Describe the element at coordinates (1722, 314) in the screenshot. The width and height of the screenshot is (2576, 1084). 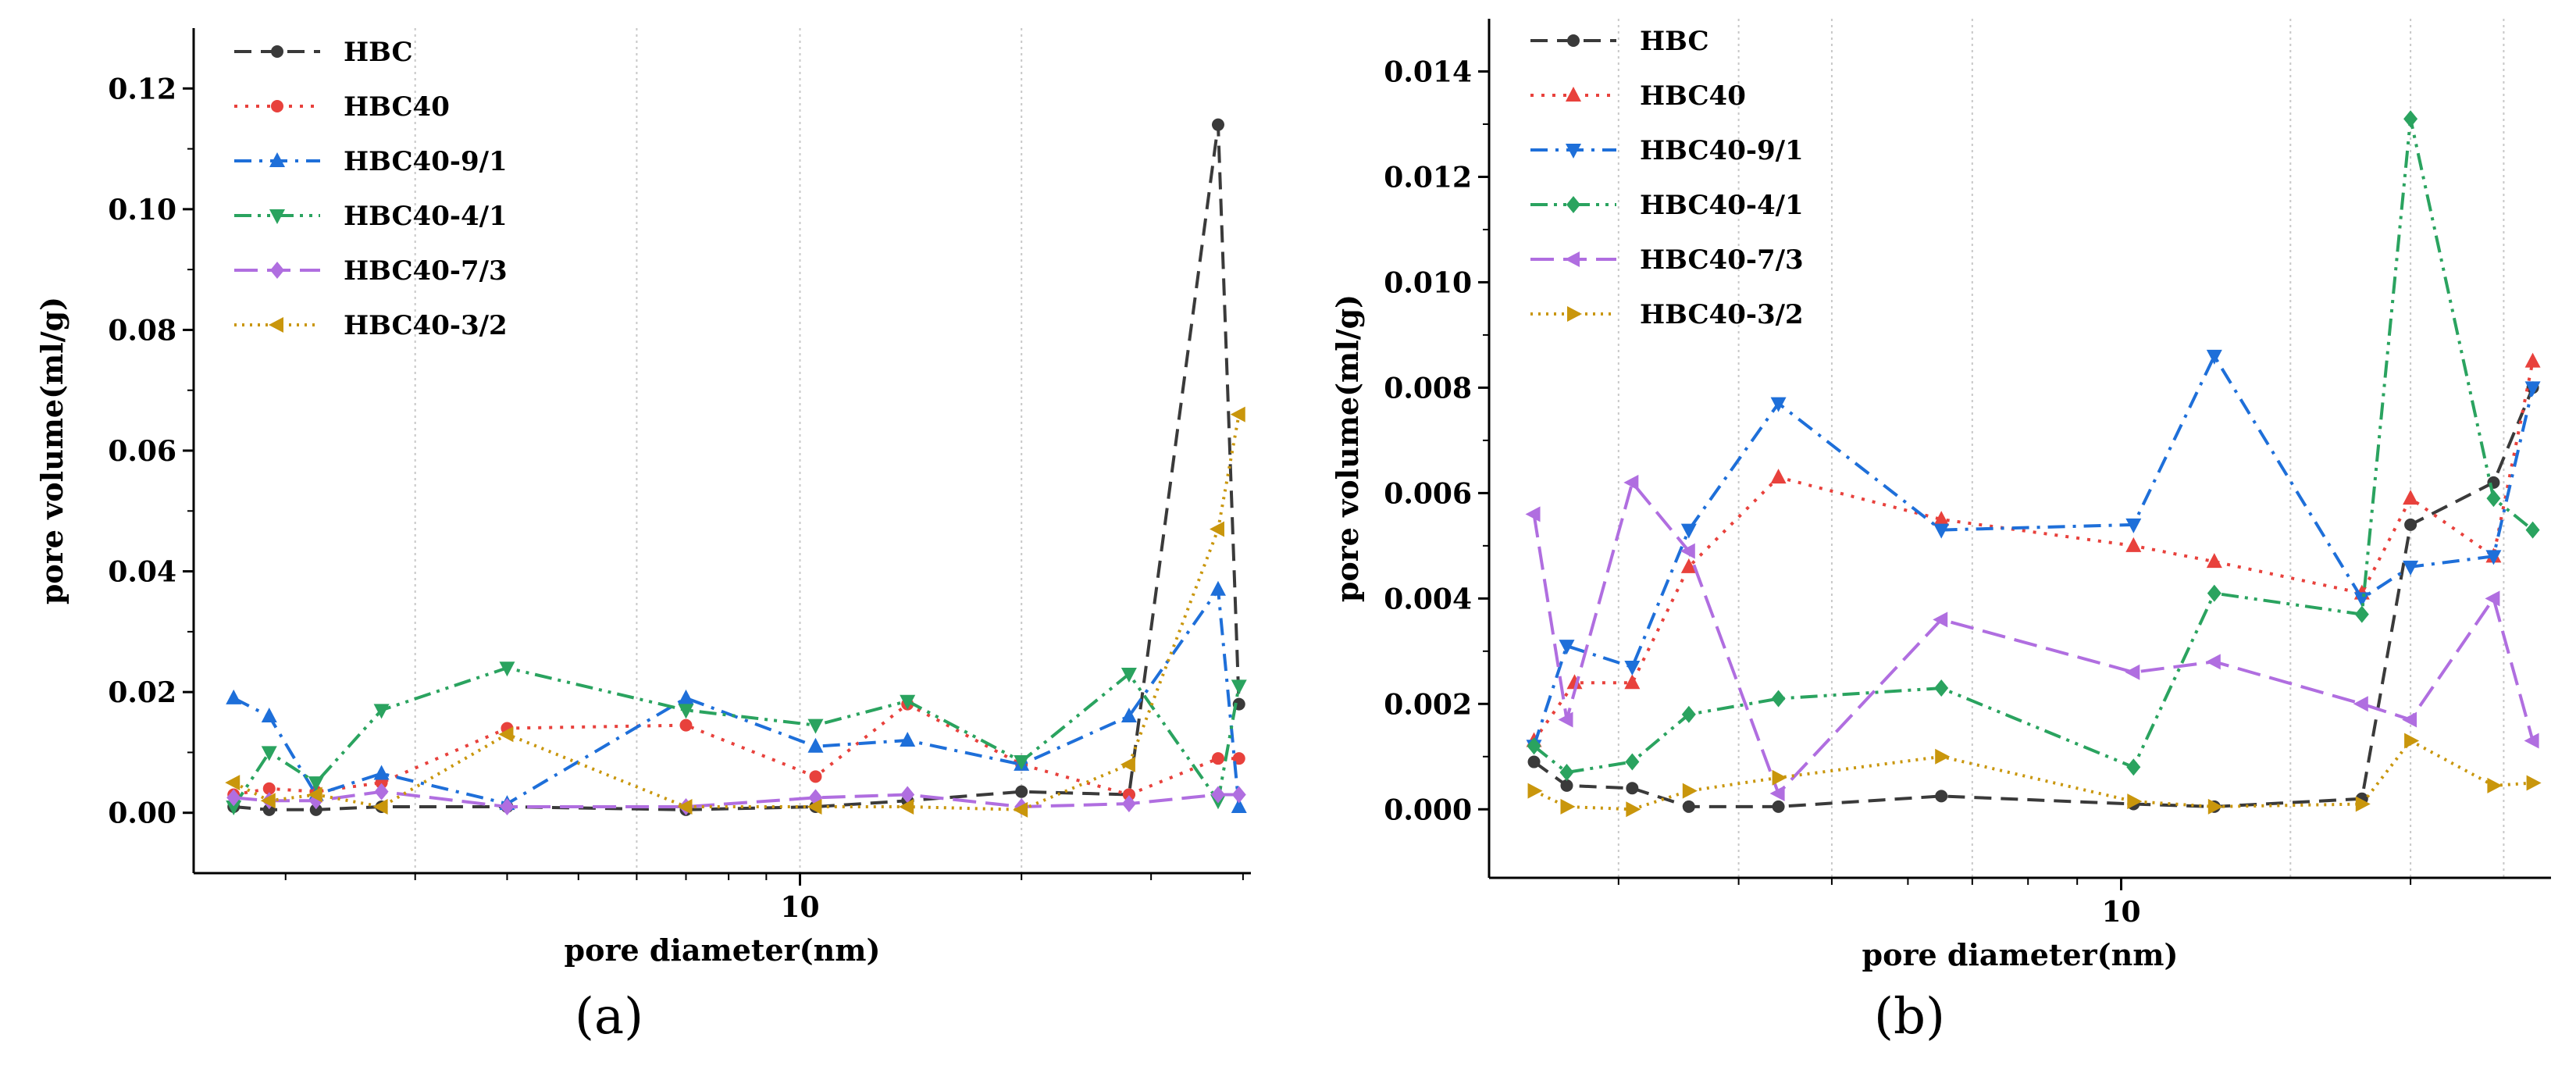
I see `legend-label: HBC40-3/2` at that location.